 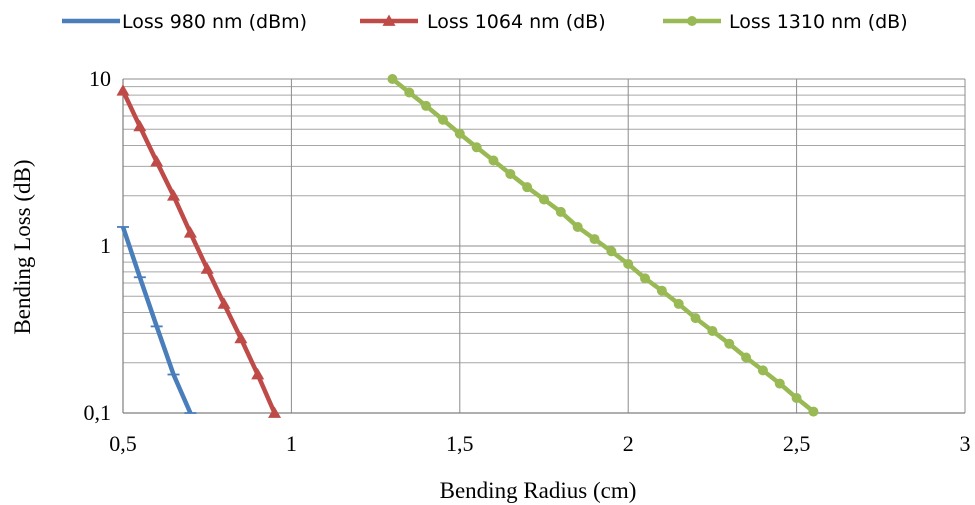 I want to click on x-tick-label: 1, so click(x=291, y=443).